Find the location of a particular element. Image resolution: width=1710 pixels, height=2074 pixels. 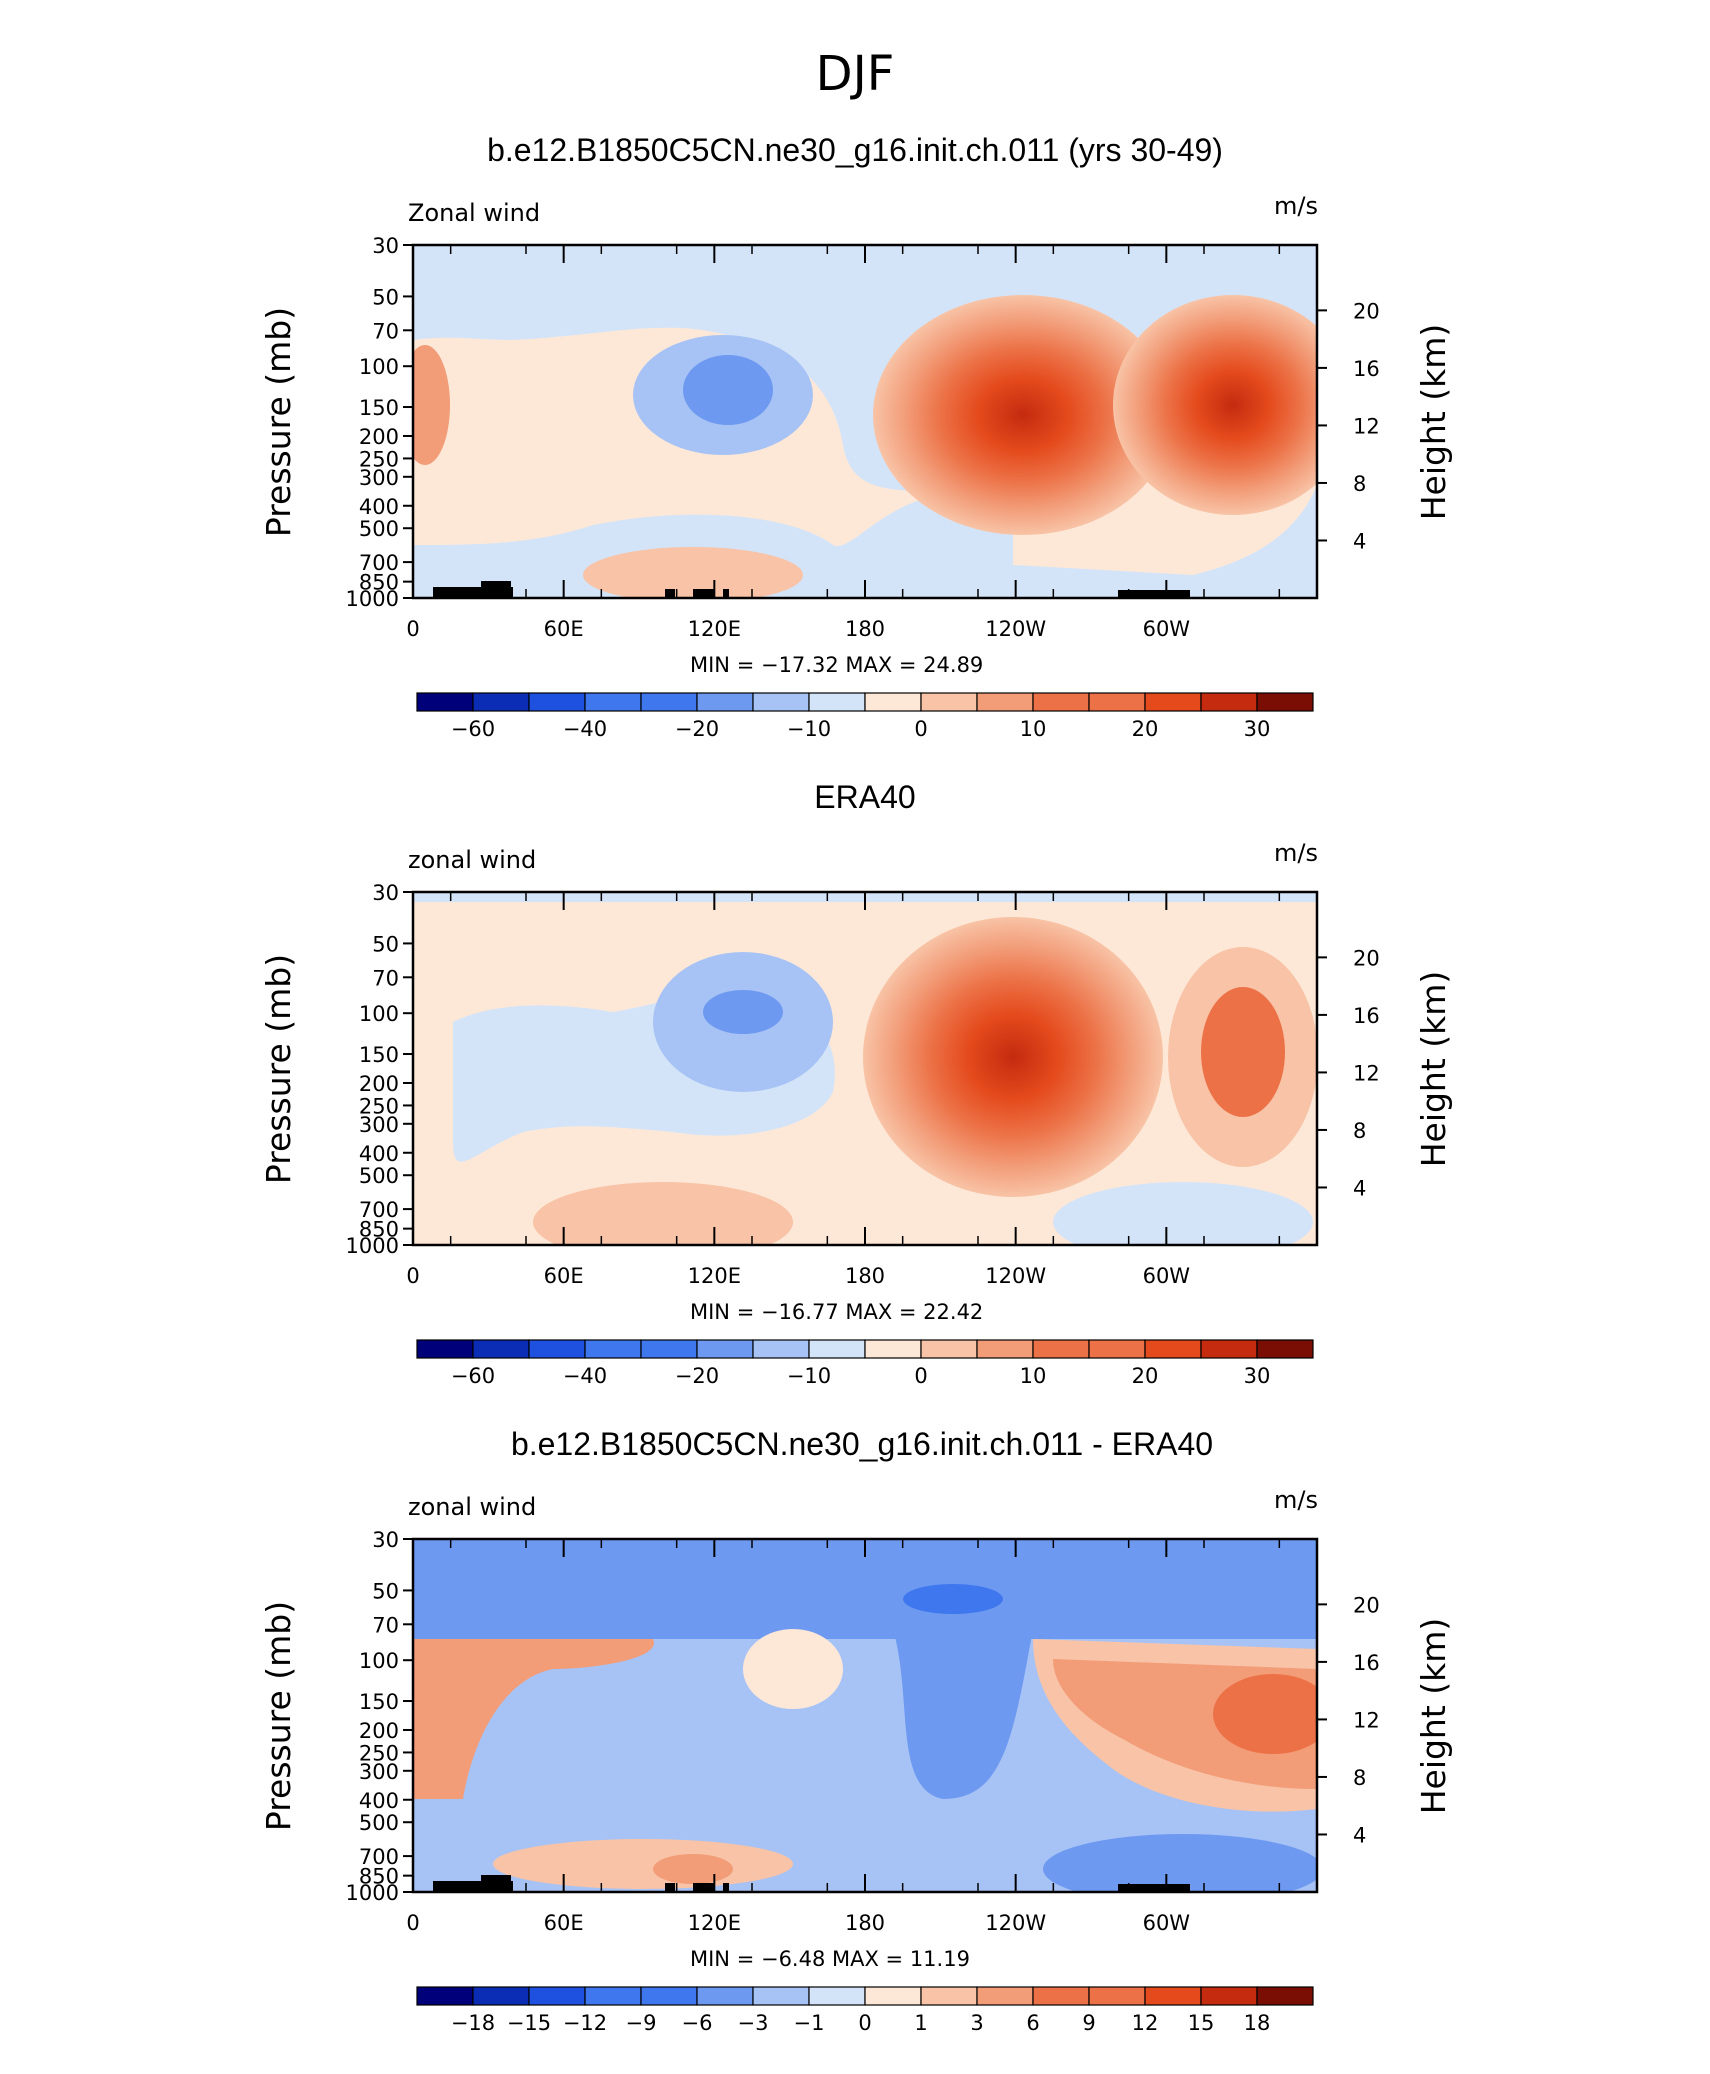

colorbar-label: 15 is located at coordinates (1201, 2023).